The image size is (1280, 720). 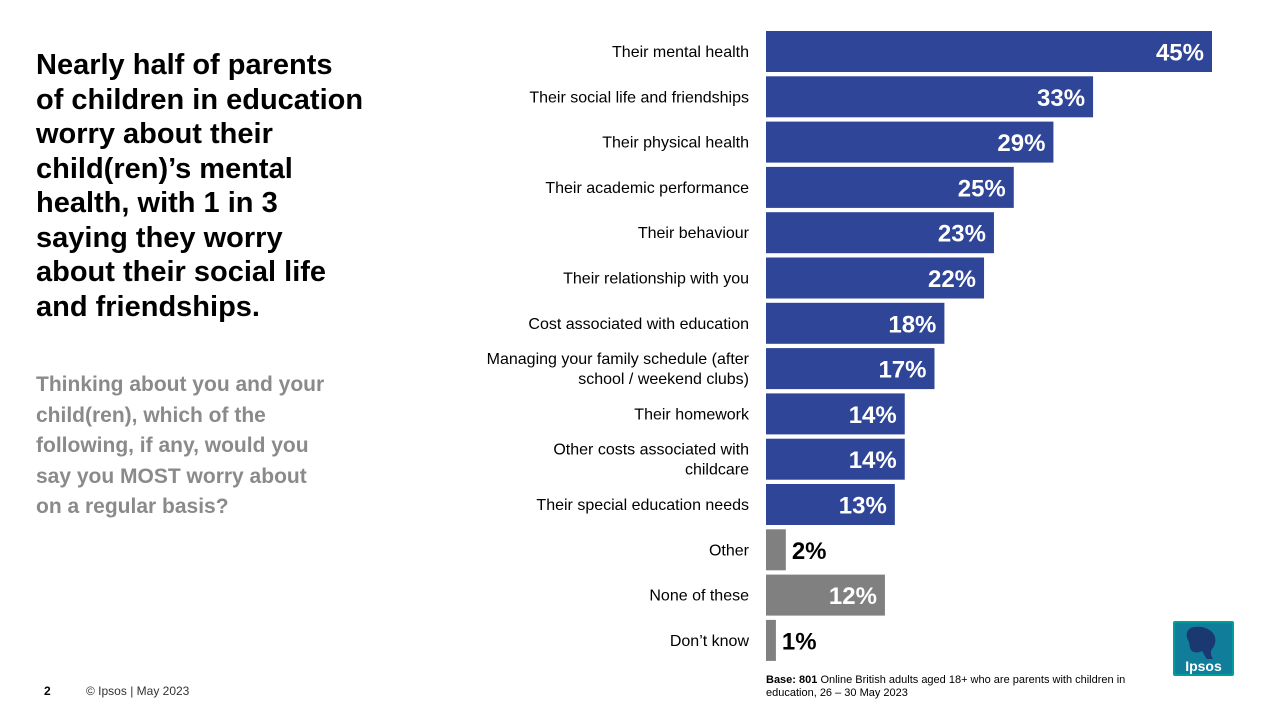 What do you see at coordinates (699, 596) in the screenshot?
I see `category-label: None of these` at bounding box center [699, 596].